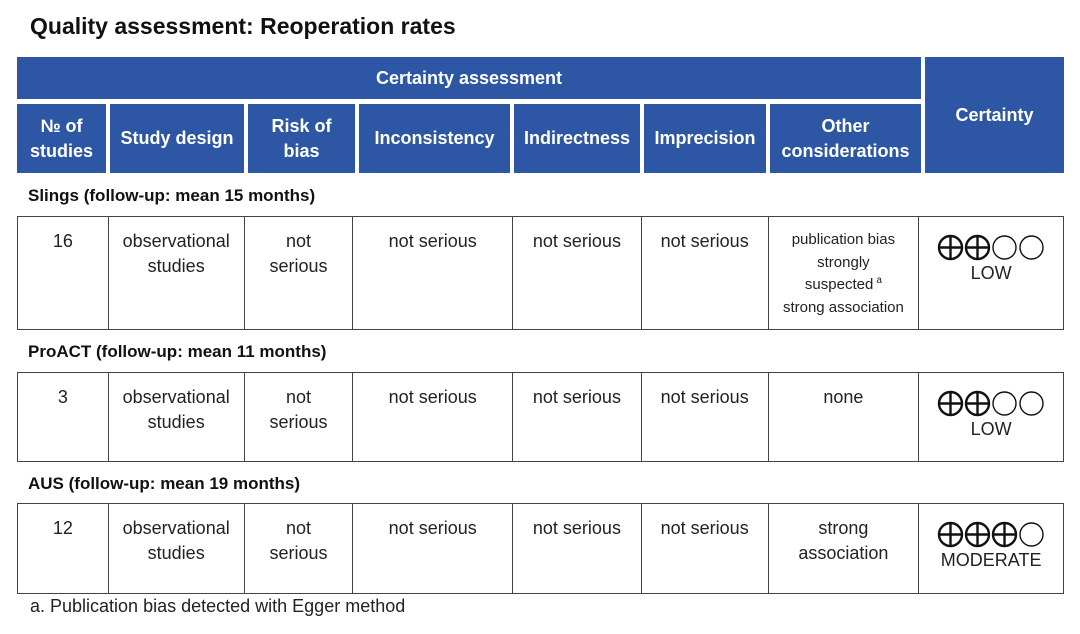 The width and height of the screenshot is (1080, 634). Describe the element at coordinates (844, 417) in the screenshot. I see `cell-other-considerations: none` at that location.